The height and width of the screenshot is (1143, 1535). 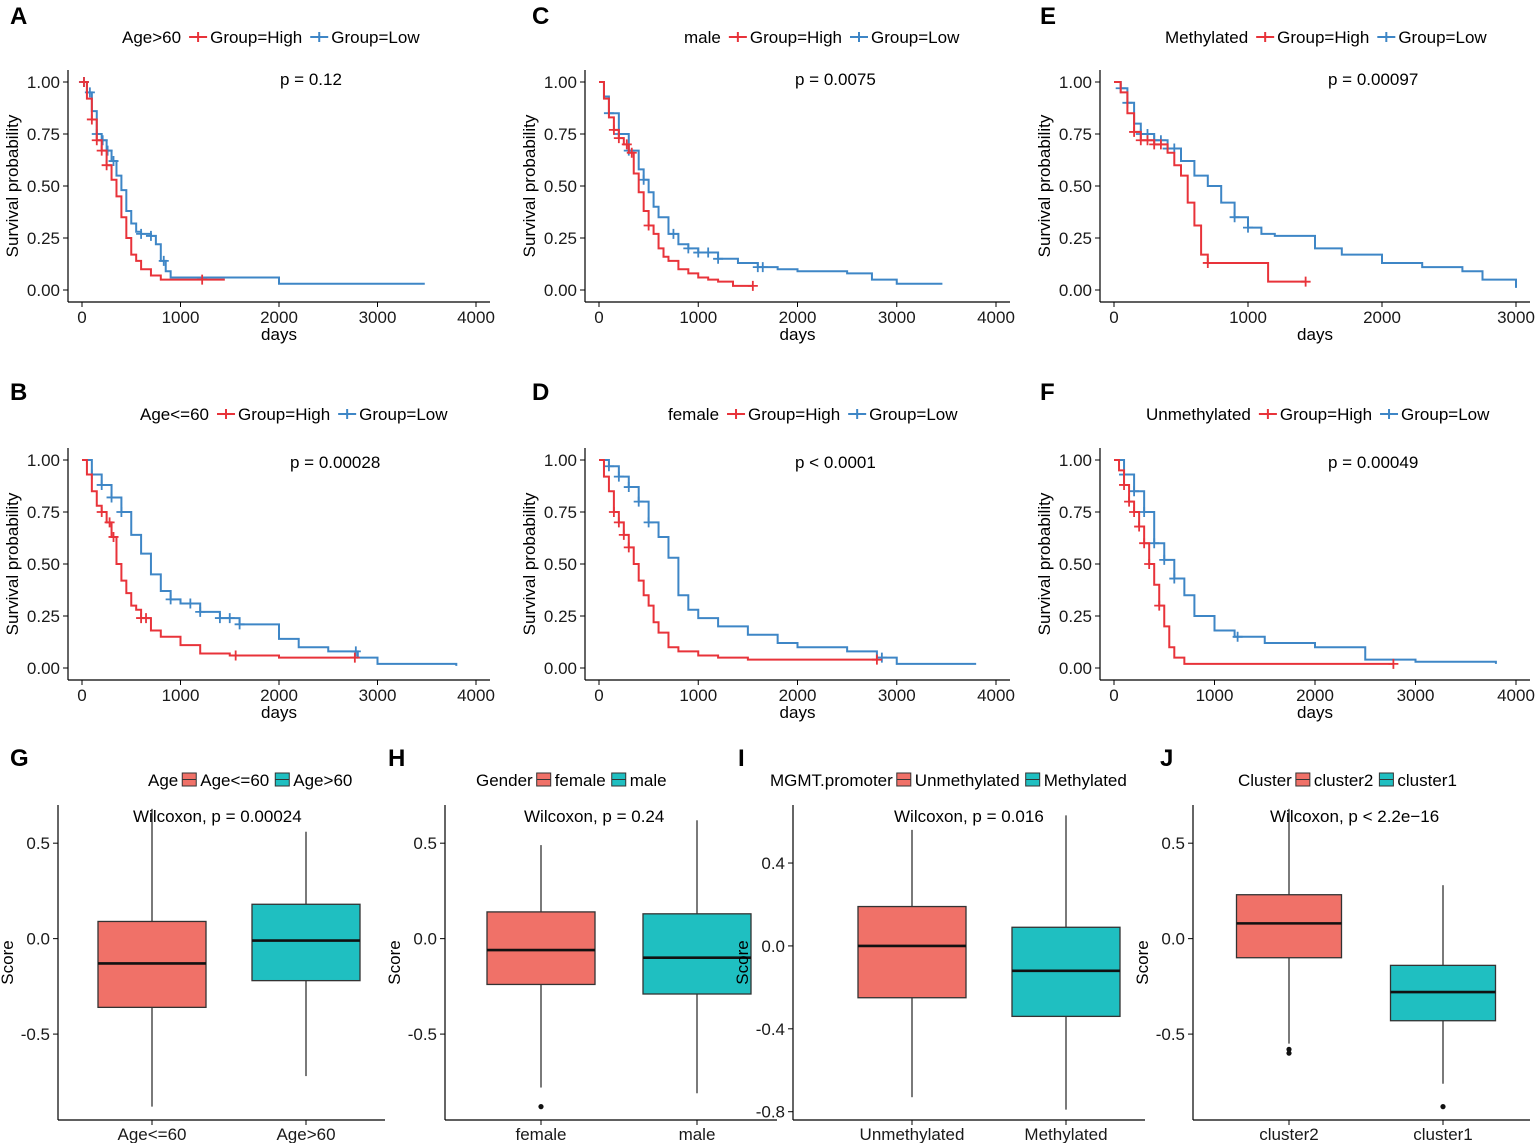 What do you see at coordinates (174, 414) in the screenshot?
I see `legend-title: Age<=60` at bounding box center [174, 414].